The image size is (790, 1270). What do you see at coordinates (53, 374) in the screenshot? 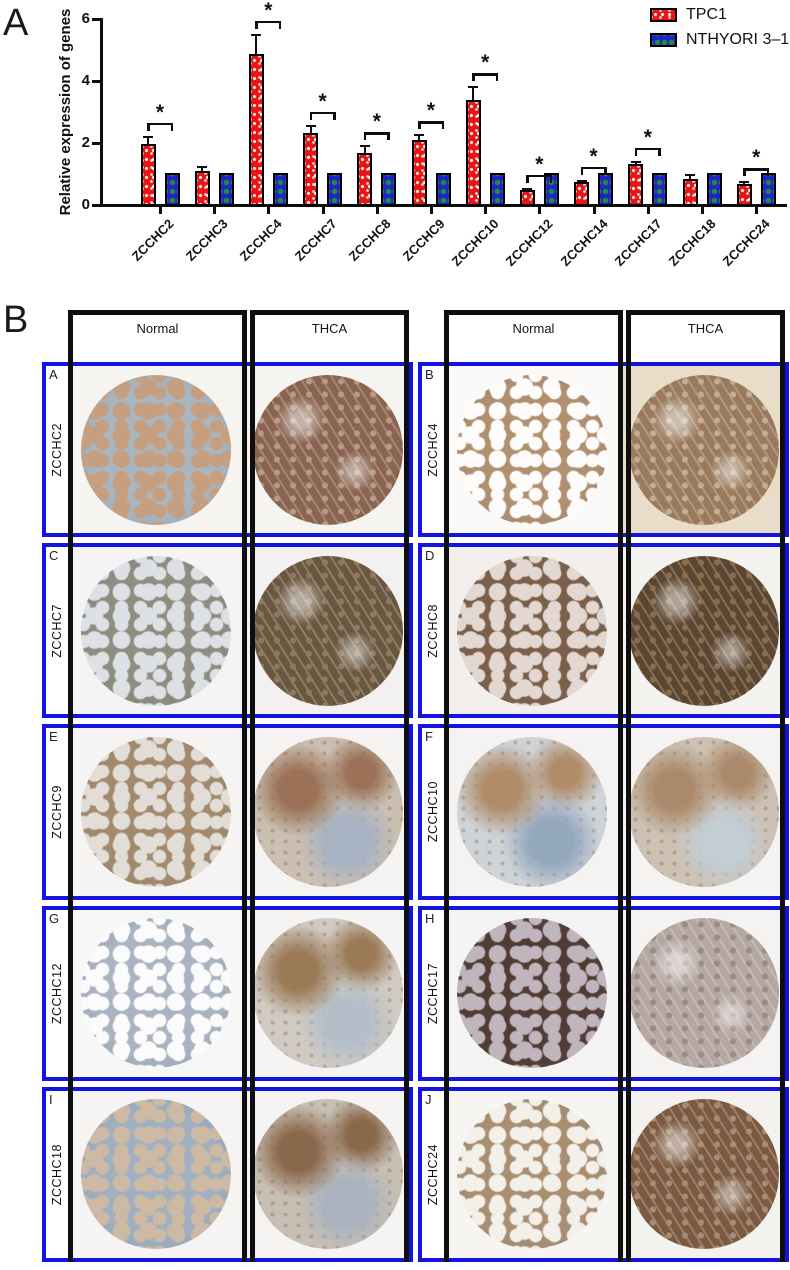
I see `subpanel-letter: A` at bounding box center [53, 374].